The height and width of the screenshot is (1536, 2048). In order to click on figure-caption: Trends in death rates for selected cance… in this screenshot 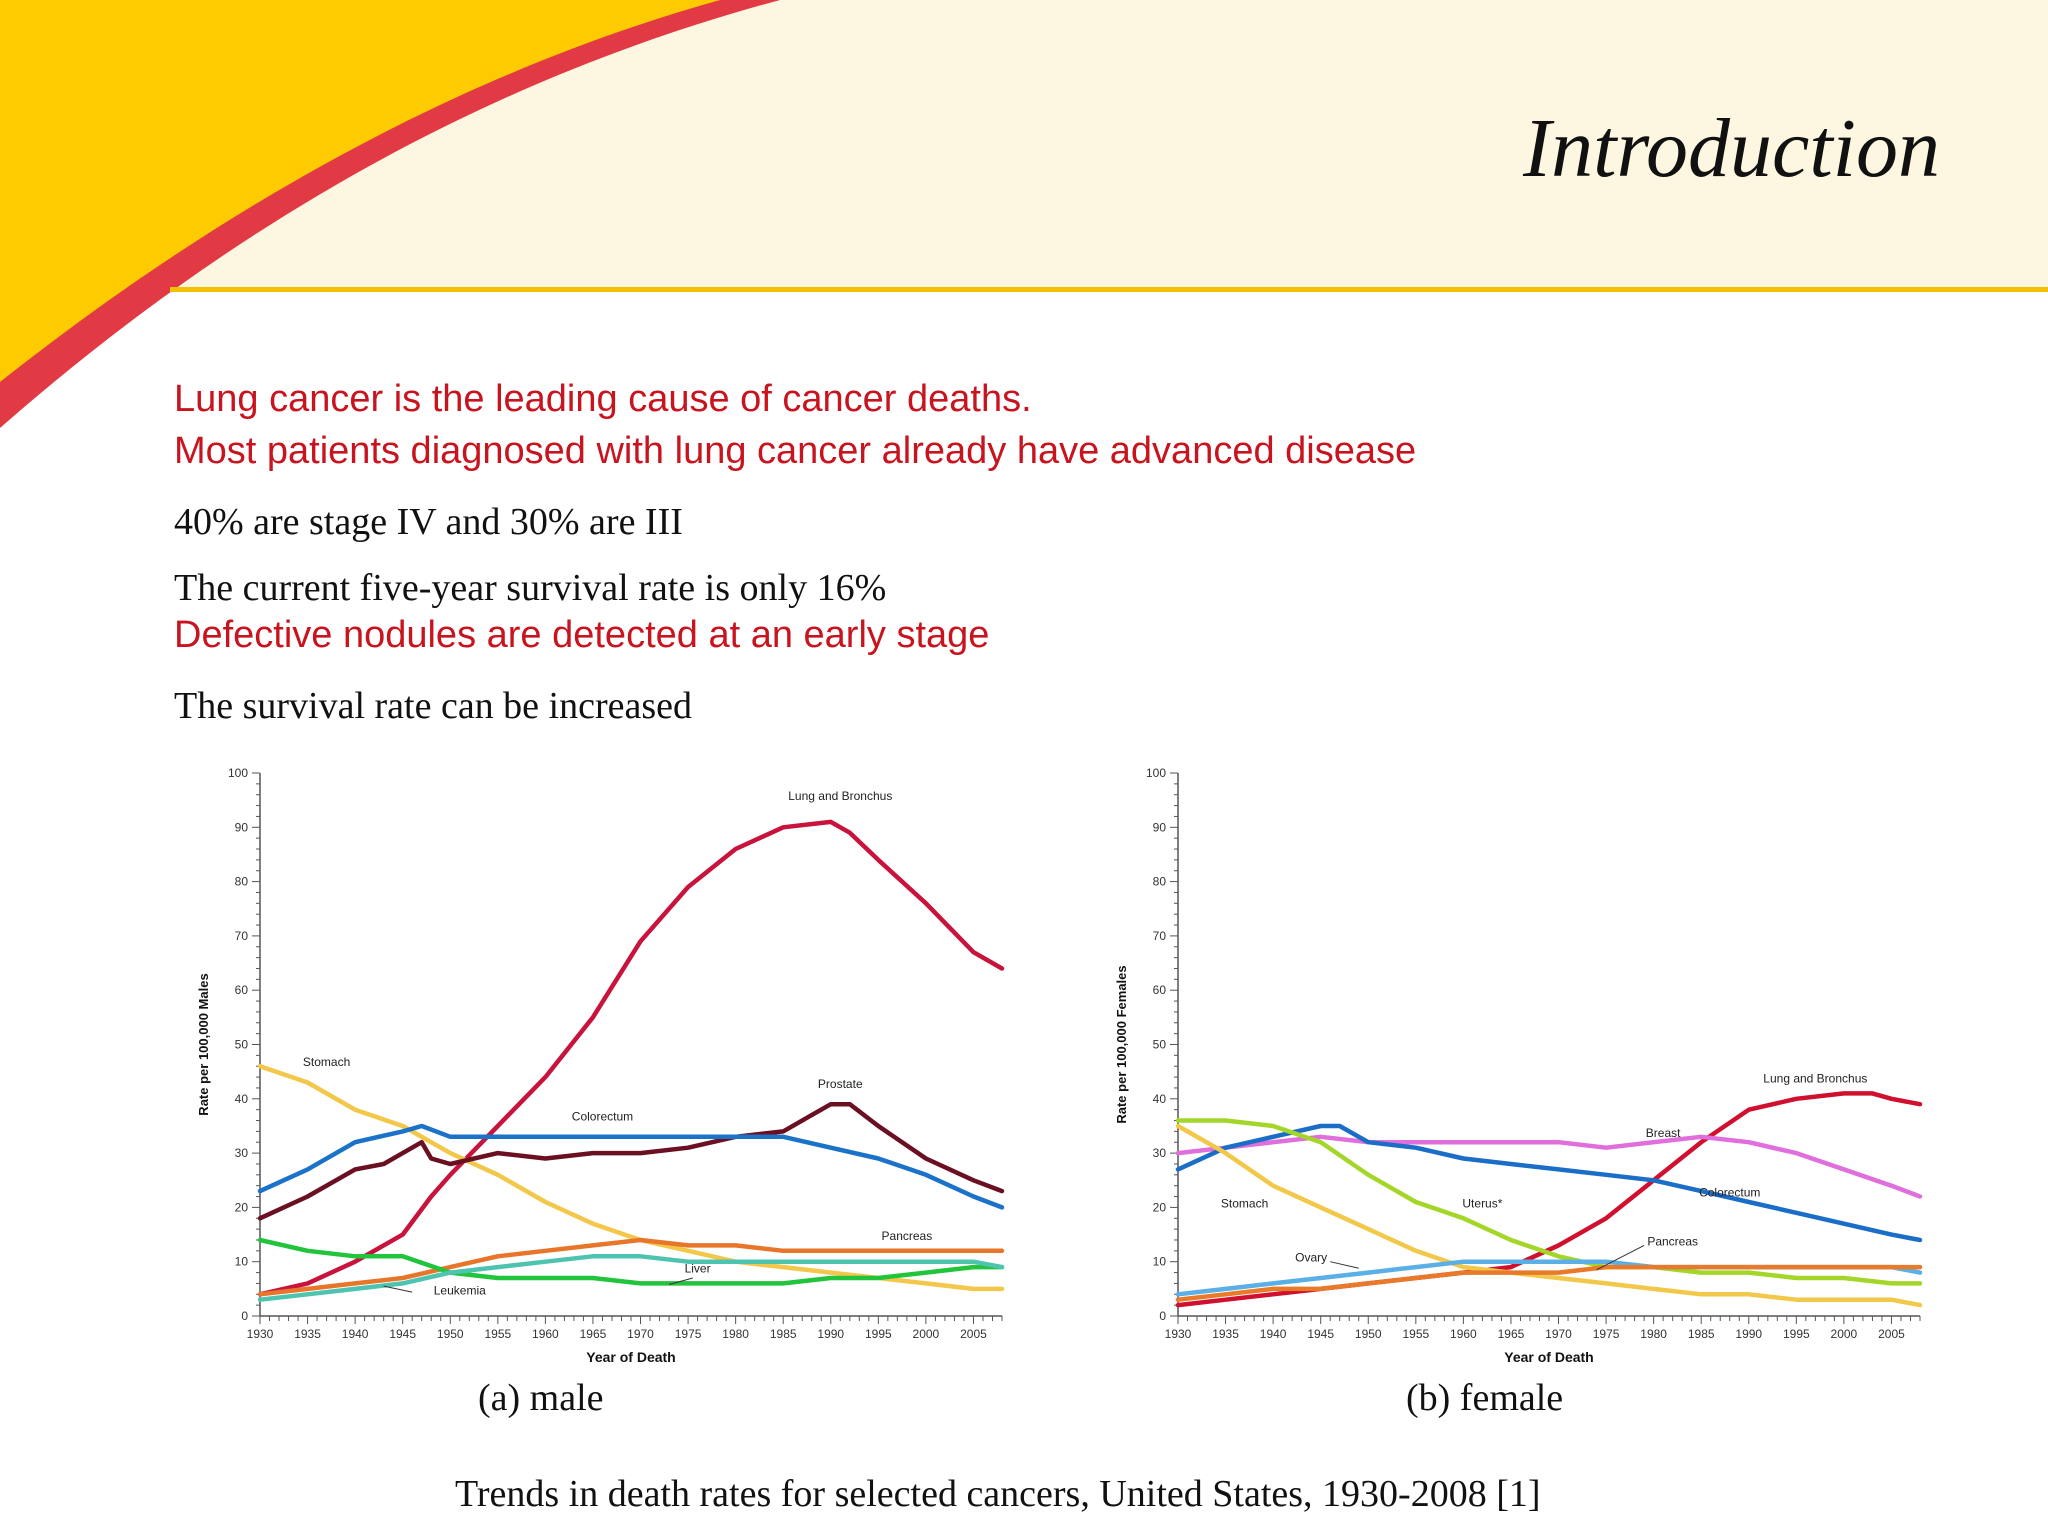, I will do `click(998, 1494)`.